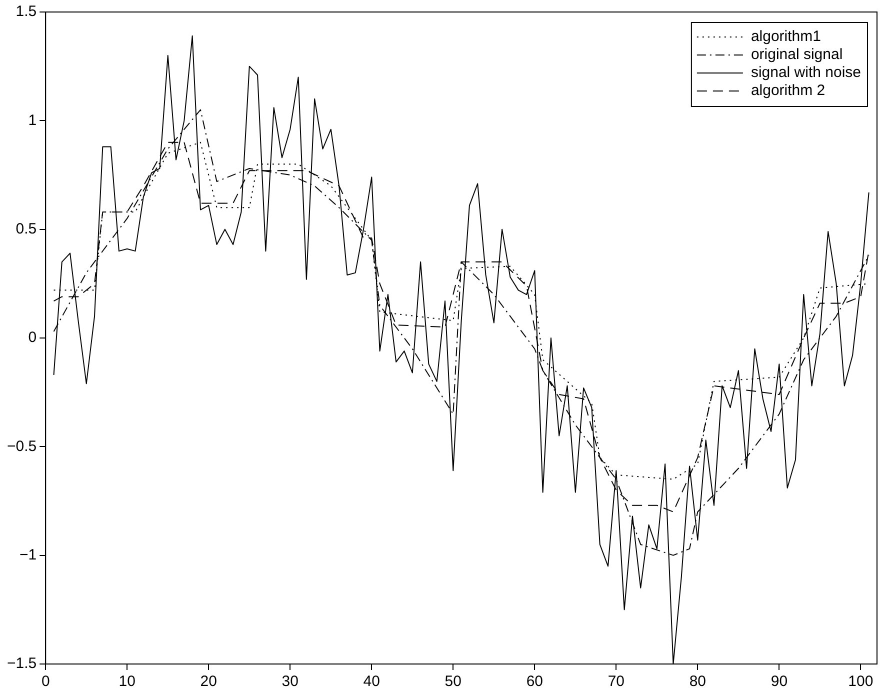 The height and width of the screenshot is (698, 885). I want to click on x-tick-label: 40, so click(371, 681).